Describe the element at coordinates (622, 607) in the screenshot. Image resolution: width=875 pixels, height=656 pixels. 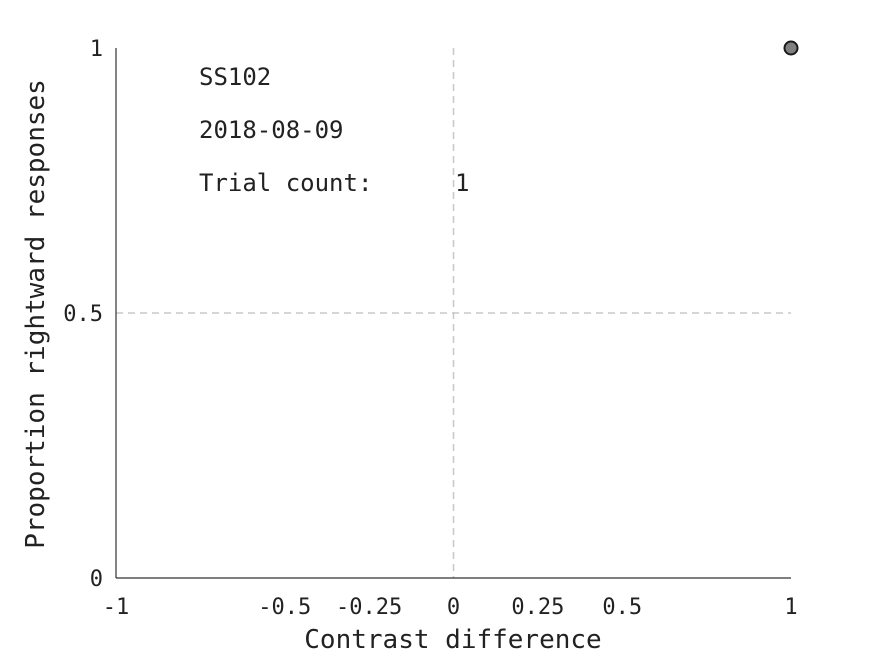
I see `x-tick-label: 0.5` at that location.